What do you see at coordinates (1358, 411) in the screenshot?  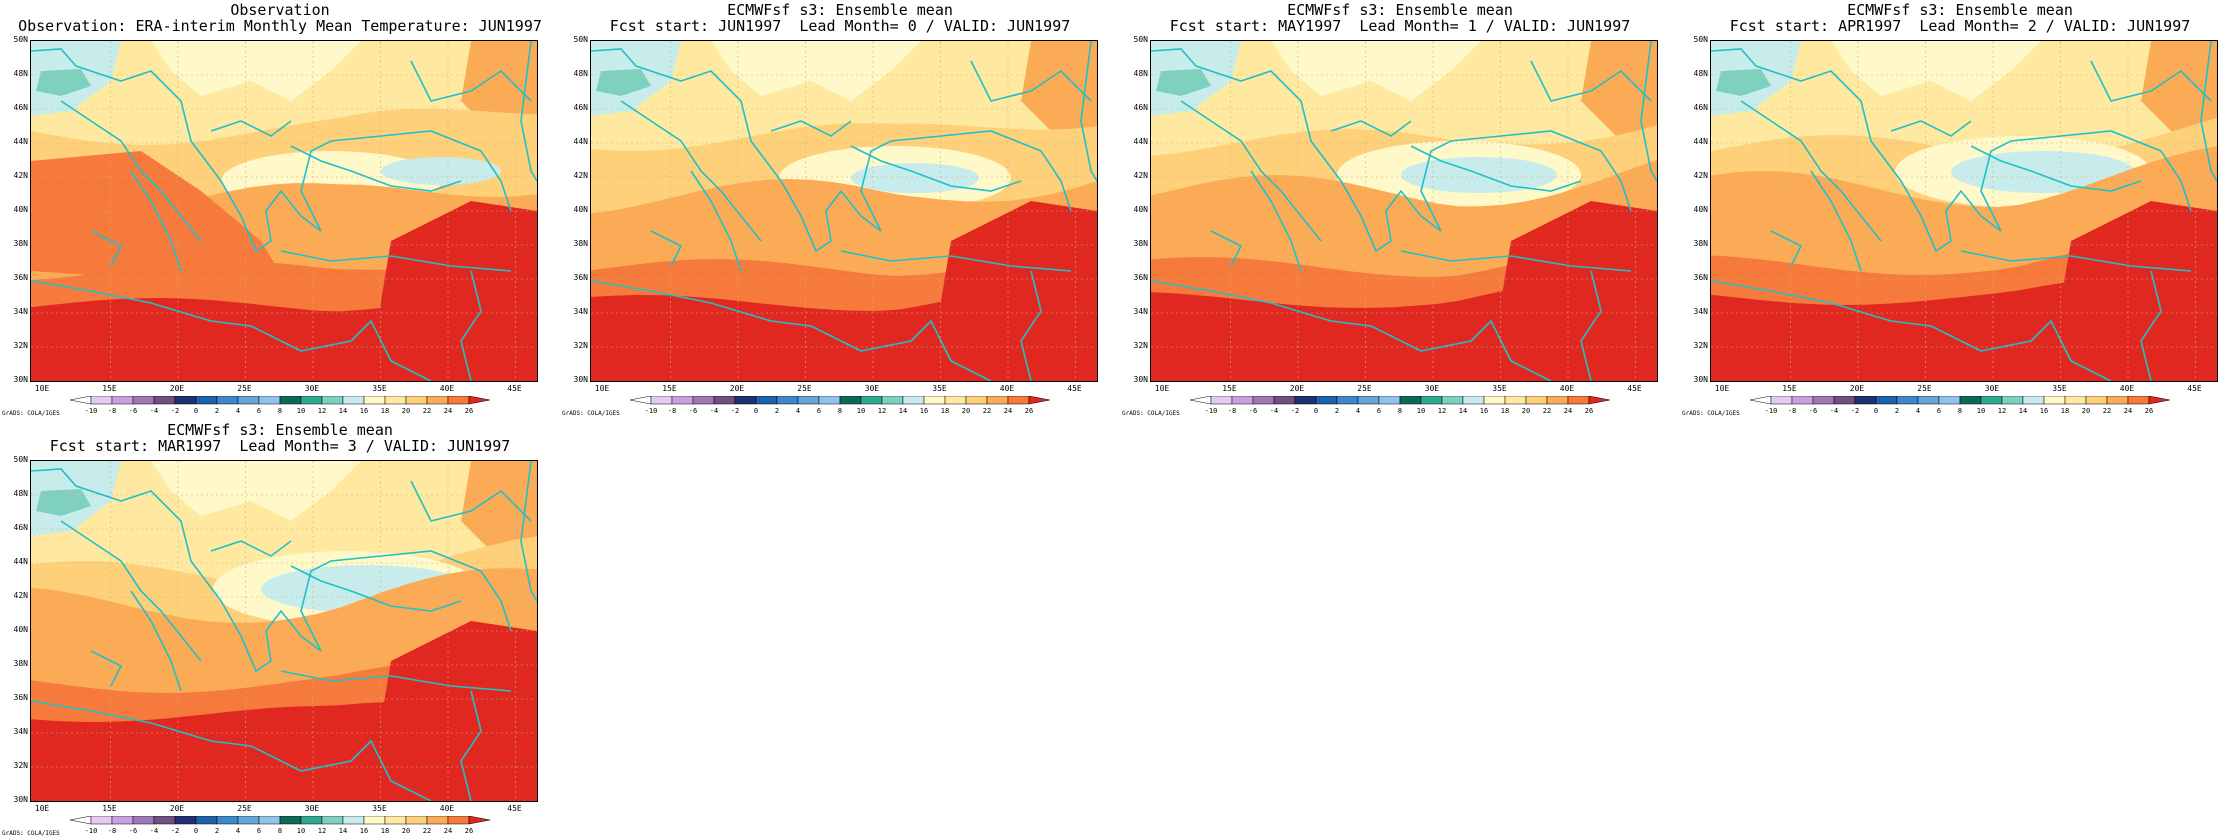 I see `colorbar-tick-label: 4` at bounding box center [1358, 411].